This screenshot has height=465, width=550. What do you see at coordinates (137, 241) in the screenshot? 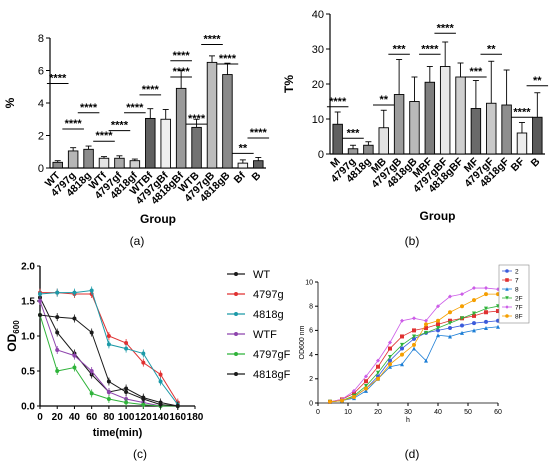
I see `panel-label-a: (a)` at bounding box center [137, 241].